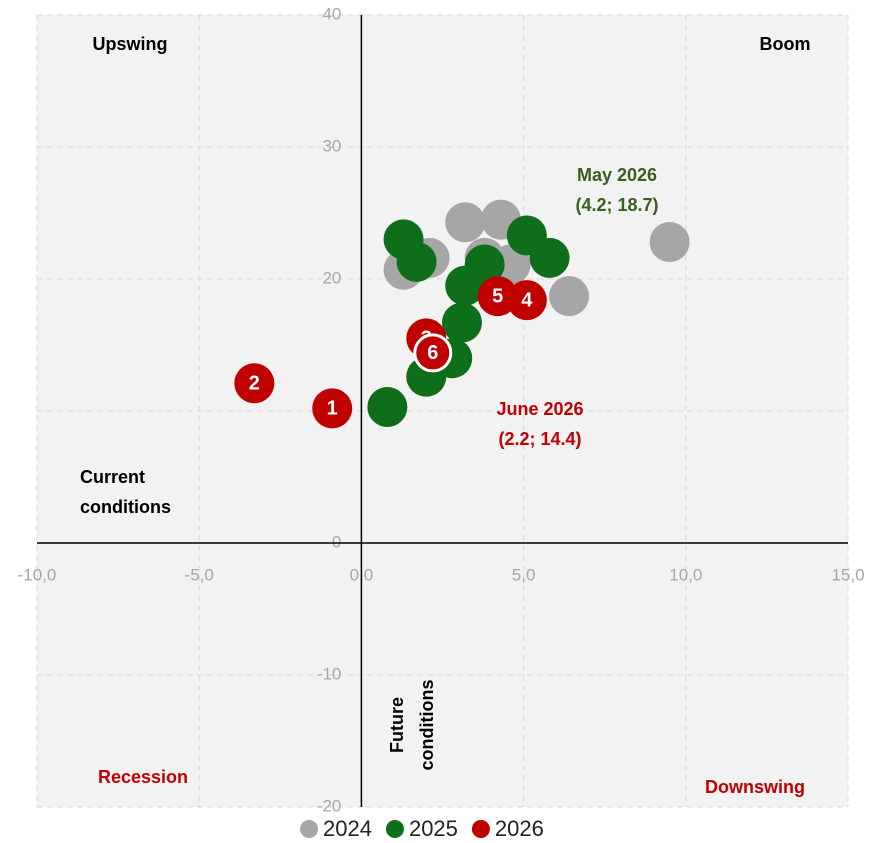 Image resolution: width=885 pixels, height=843 pixels. I want to click on y-tick-label: -10, so click(329, 673).